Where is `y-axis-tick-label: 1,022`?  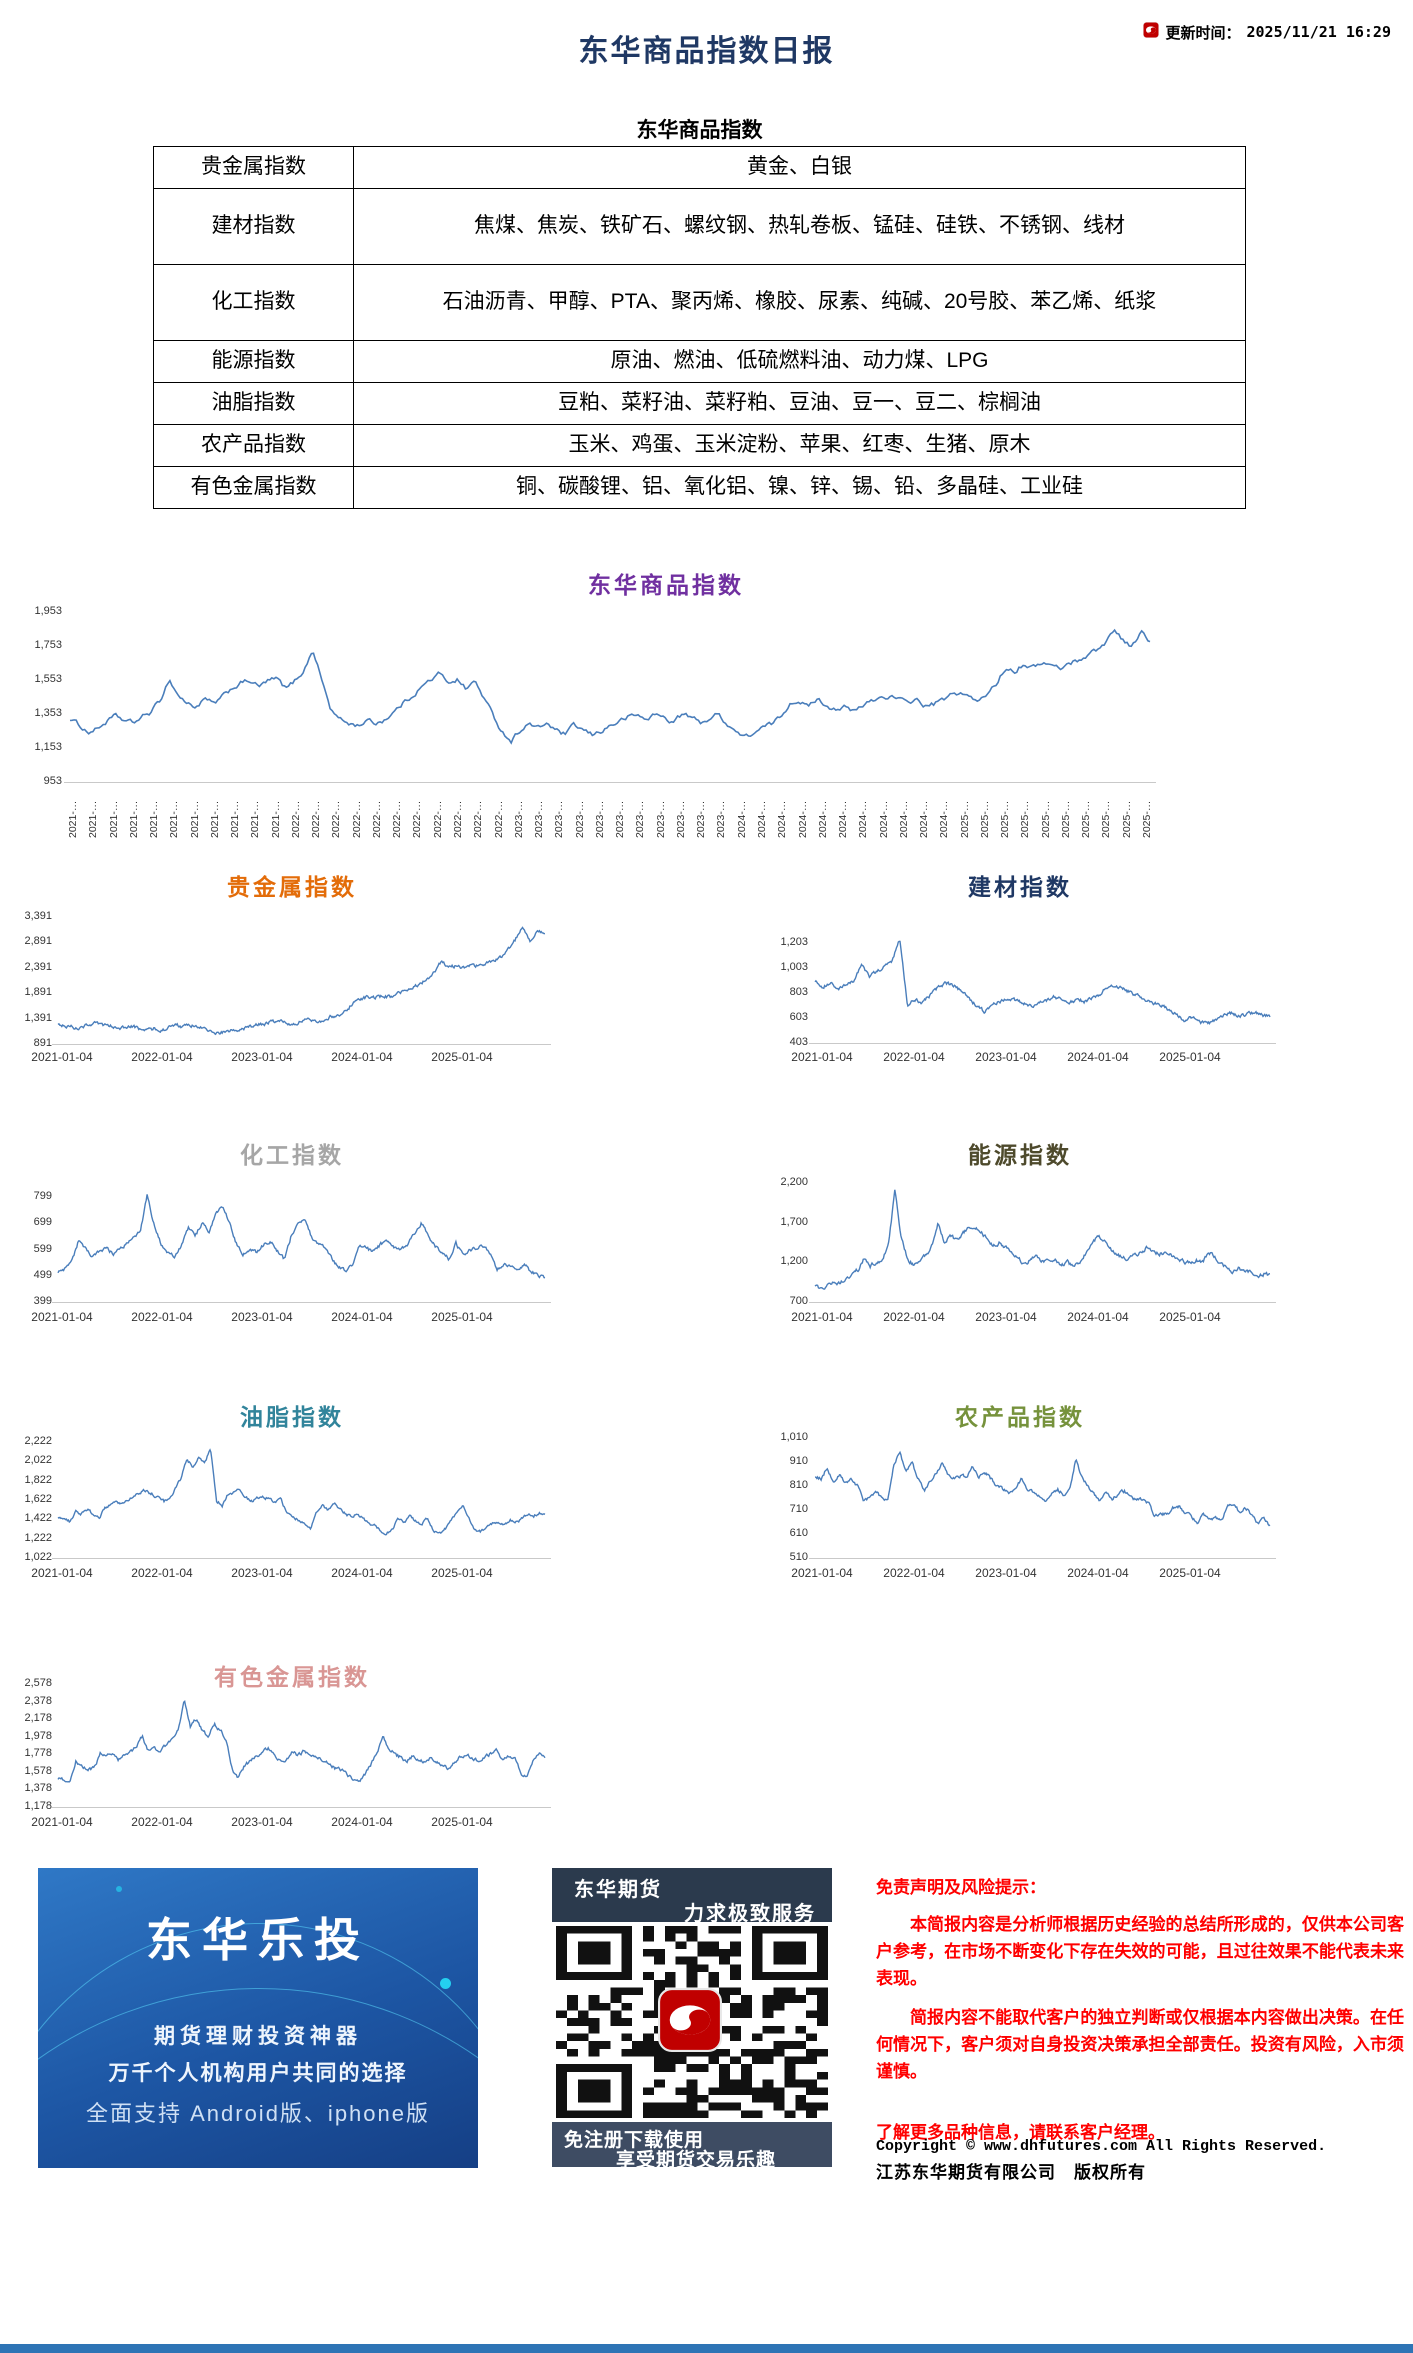 y-axis-tick-label: 1,022 is located at coordinates (38, 1557).